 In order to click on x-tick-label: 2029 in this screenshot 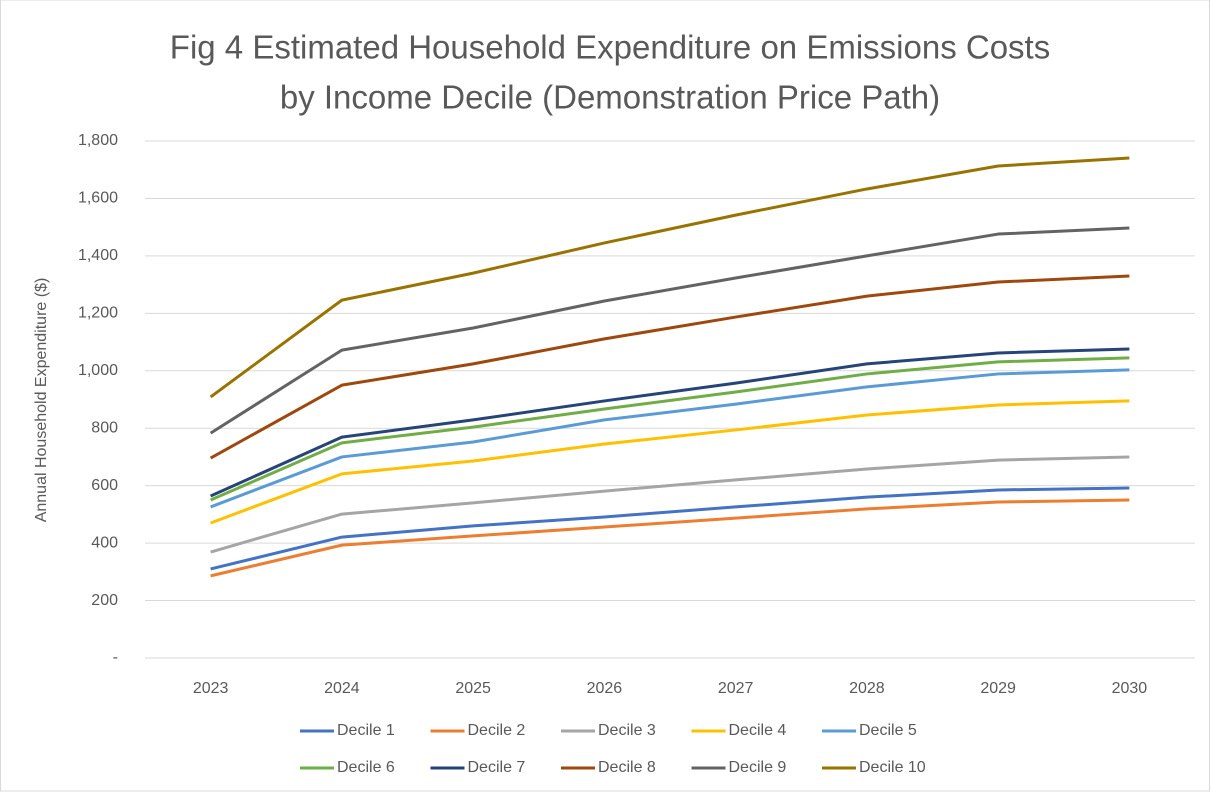, I will do `click(998, 688)`.